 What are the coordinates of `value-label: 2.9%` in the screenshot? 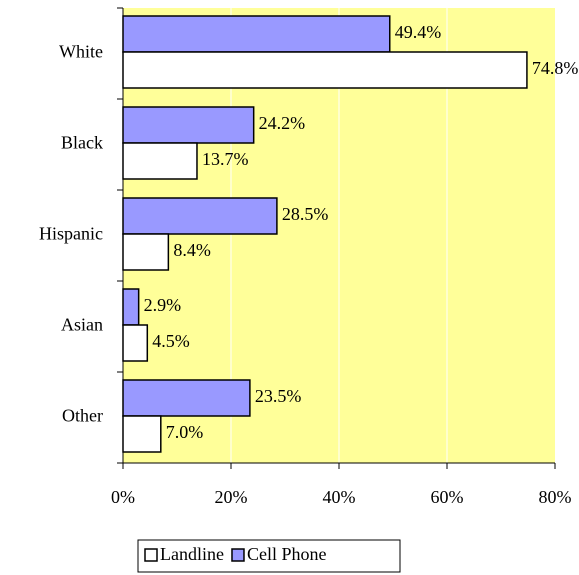 It's located at (163, 305).